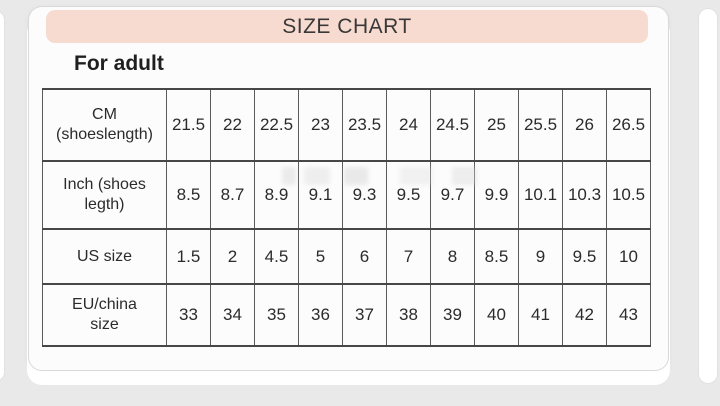  I want to click on table-cell: 9.1, so click(320, 195).